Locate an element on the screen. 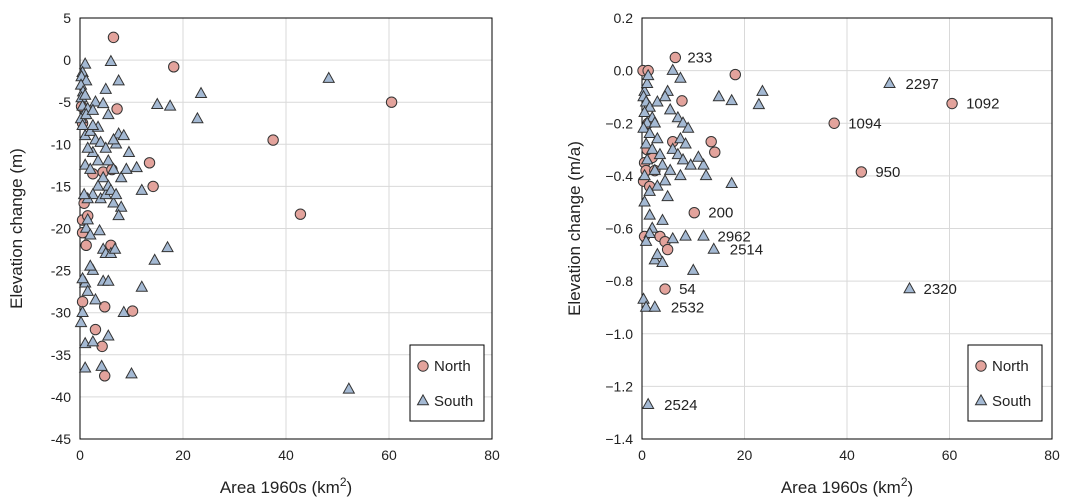  x-tick-label: 40 is located at coordinates (286, 455).